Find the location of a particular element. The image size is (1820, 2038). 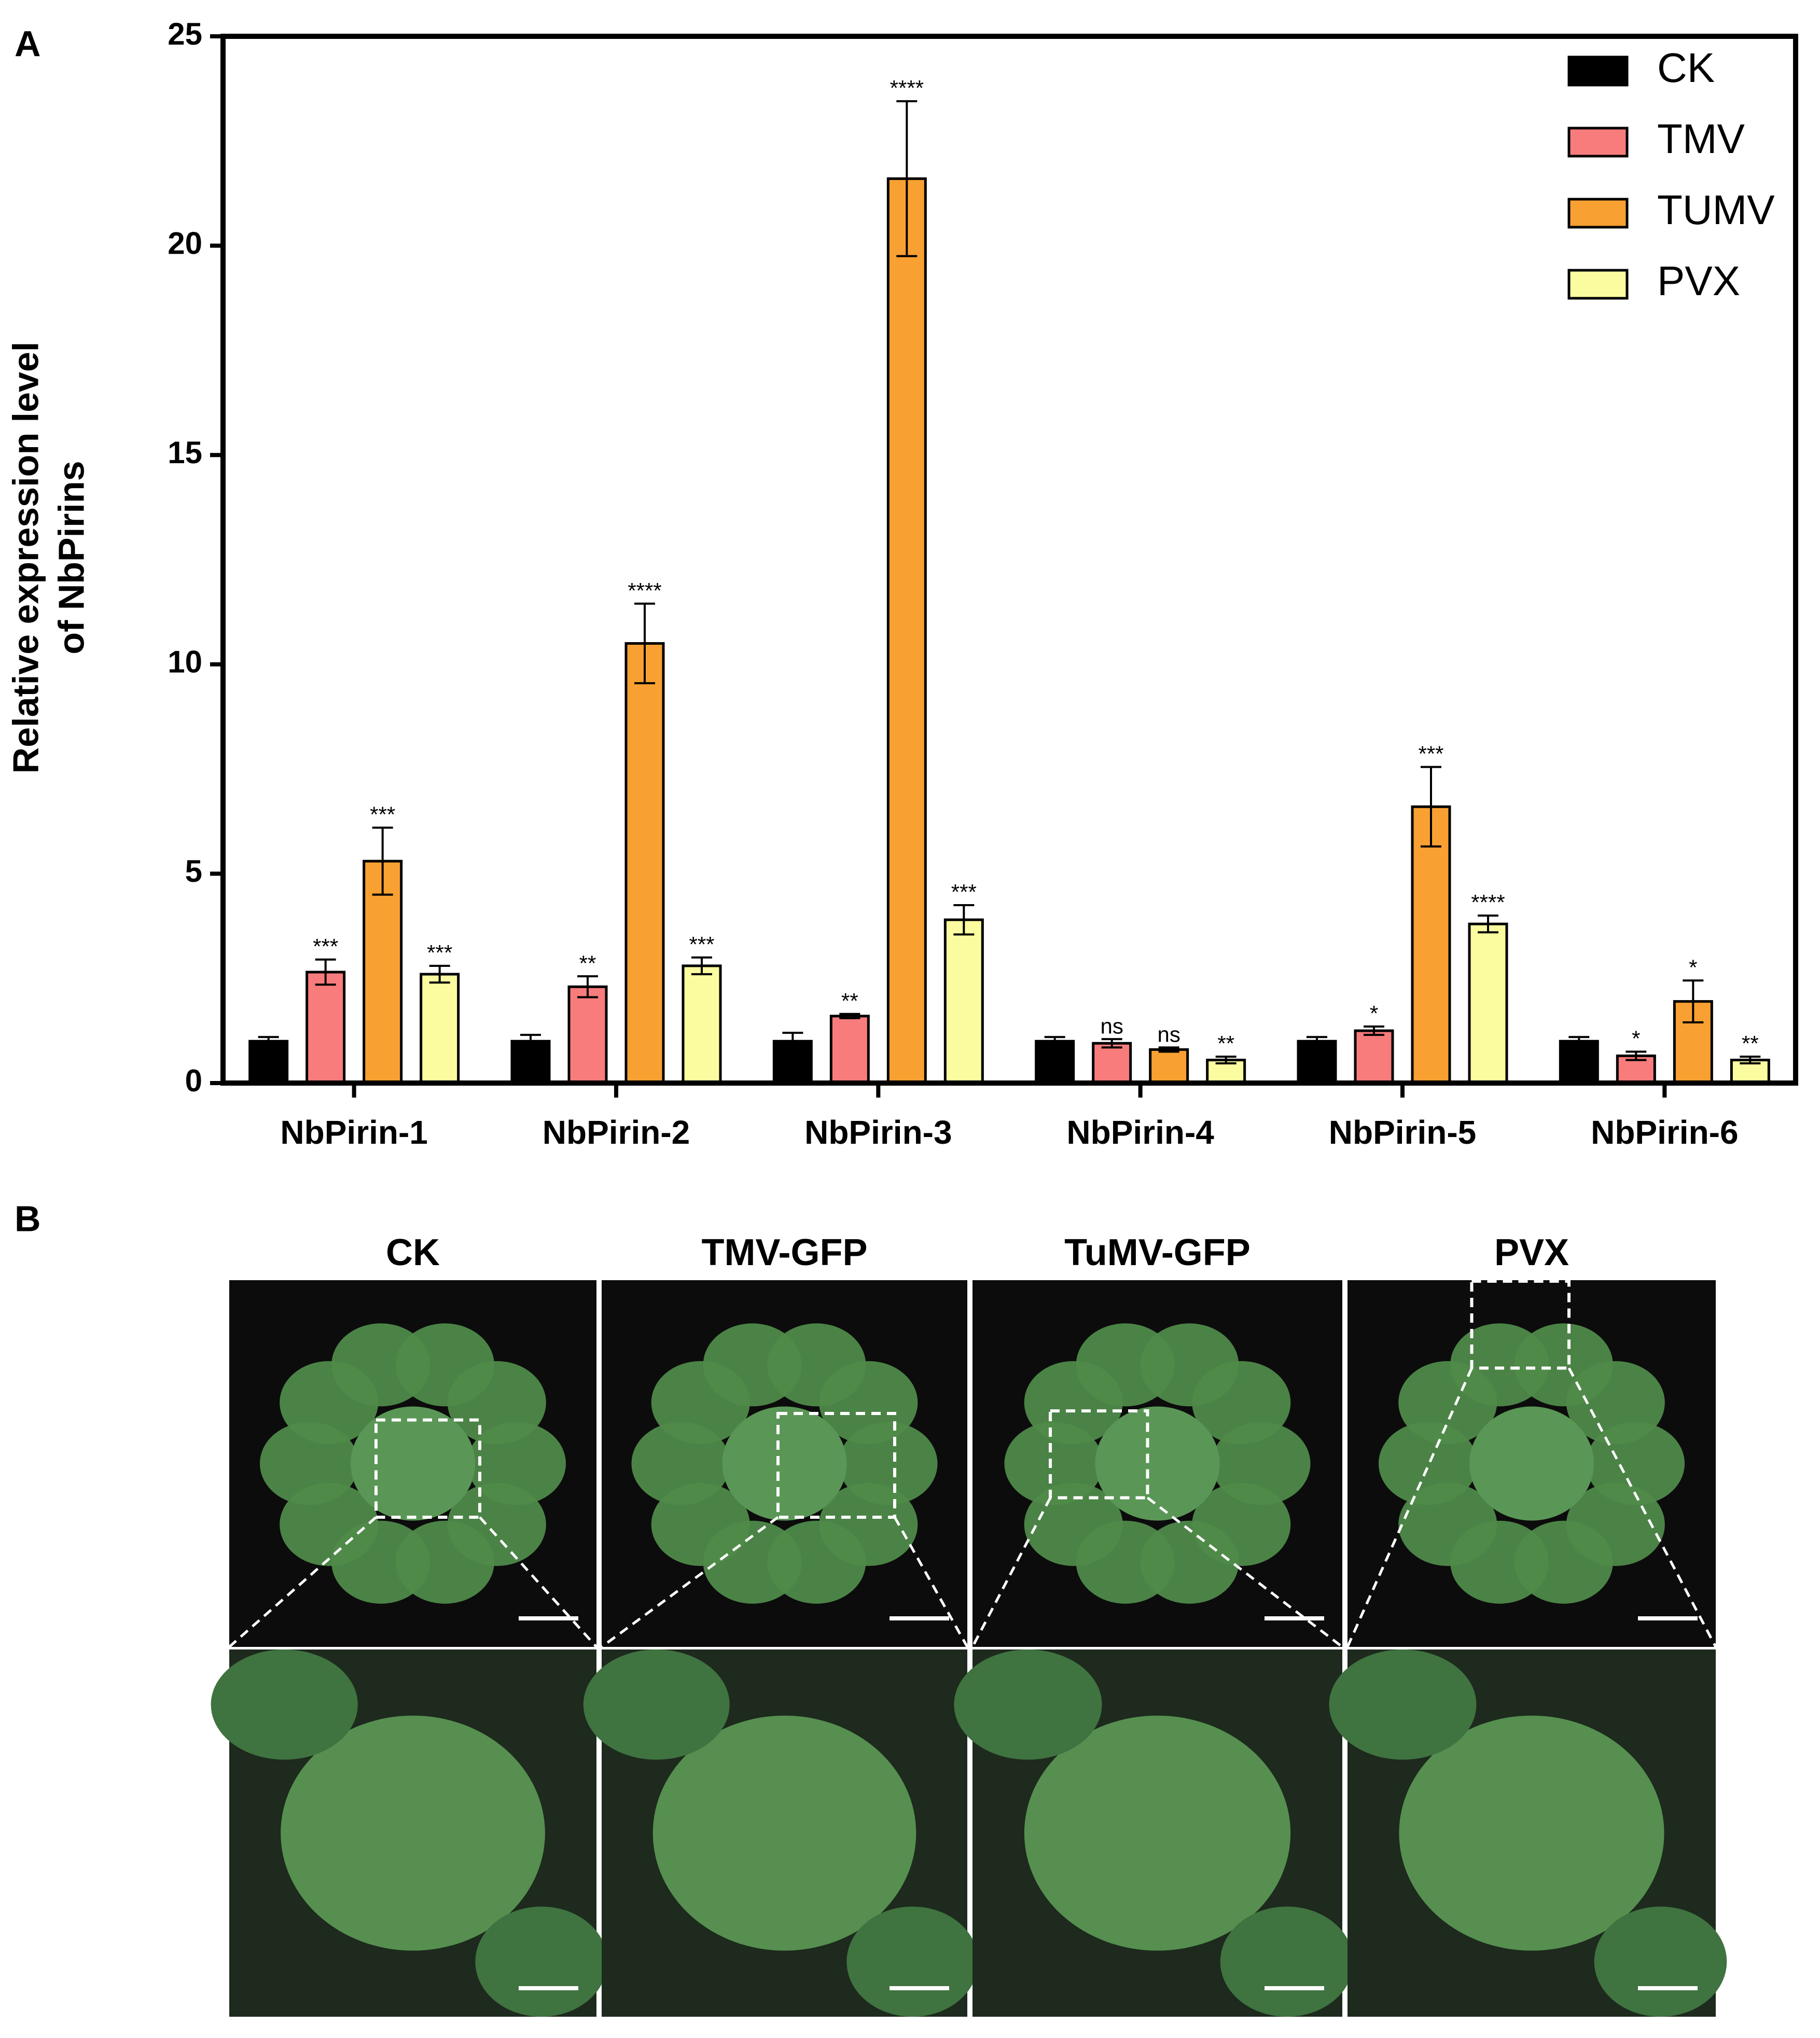

photo-title: TuMV-GFP is located at coordinates (1157, 1252).